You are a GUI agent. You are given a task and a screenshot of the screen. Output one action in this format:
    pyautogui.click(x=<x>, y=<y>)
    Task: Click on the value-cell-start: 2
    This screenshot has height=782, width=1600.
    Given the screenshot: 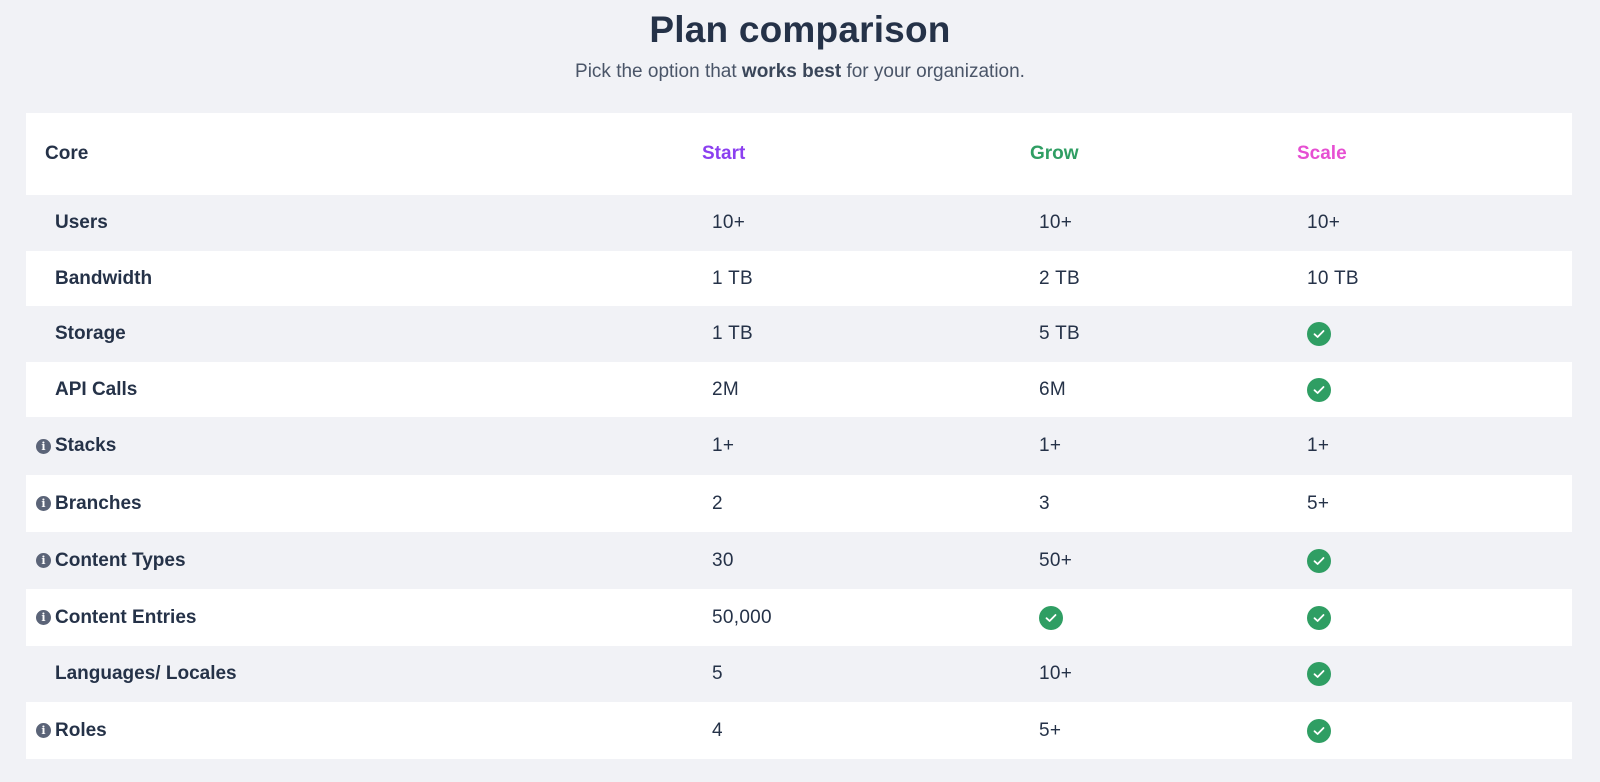 What is the action you would take?
    pyautogui.click(x=862, y=503)
    